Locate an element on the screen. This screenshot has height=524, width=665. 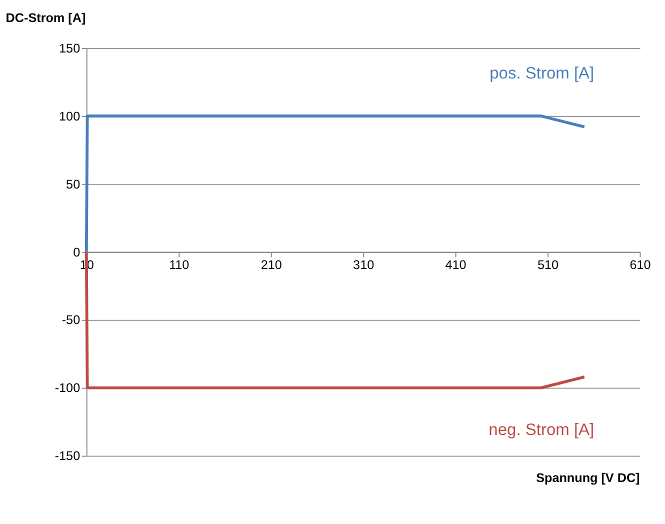
x-tick-label: 310 is located at coordinates (363, 265).